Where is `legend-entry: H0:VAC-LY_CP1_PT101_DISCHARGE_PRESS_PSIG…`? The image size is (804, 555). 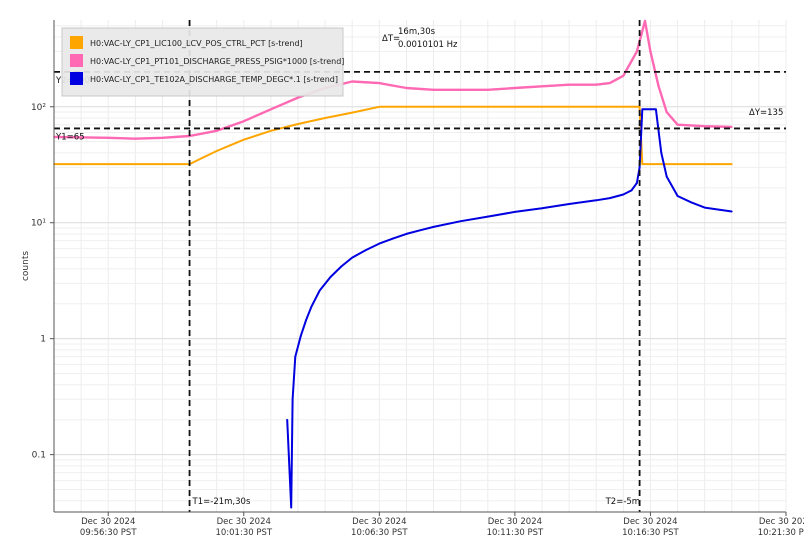
legend-entry: H0:VAC-LY_CP1_PT101_DISCHARGE_PRESS_PSIG… is located at coordinates (217, 61).